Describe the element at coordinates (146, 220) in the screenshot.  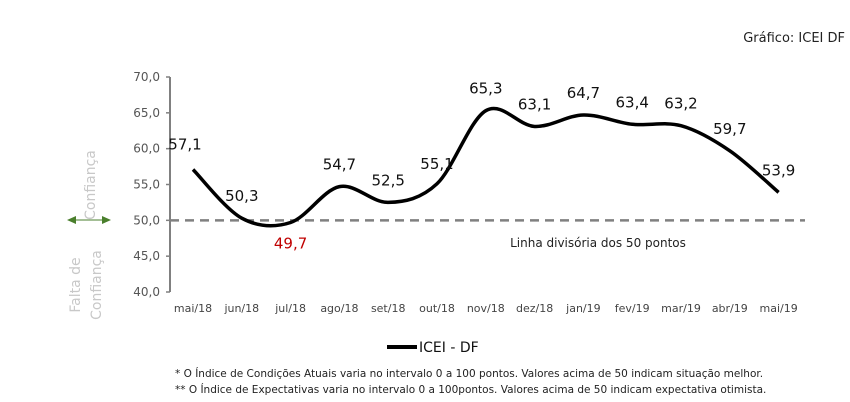
I see `y-tick-label: 50,0` at that location.